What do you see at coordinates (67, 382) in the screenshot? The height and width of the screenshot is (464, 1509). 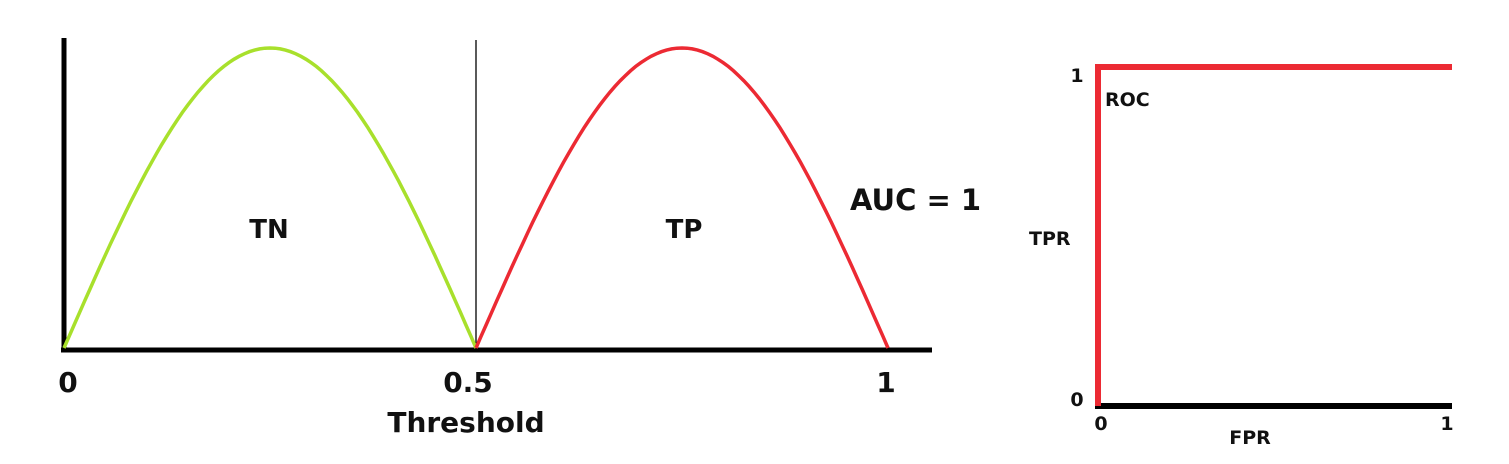 I see `dist-x-tick-0: 0` at bounding box center [67, 382].